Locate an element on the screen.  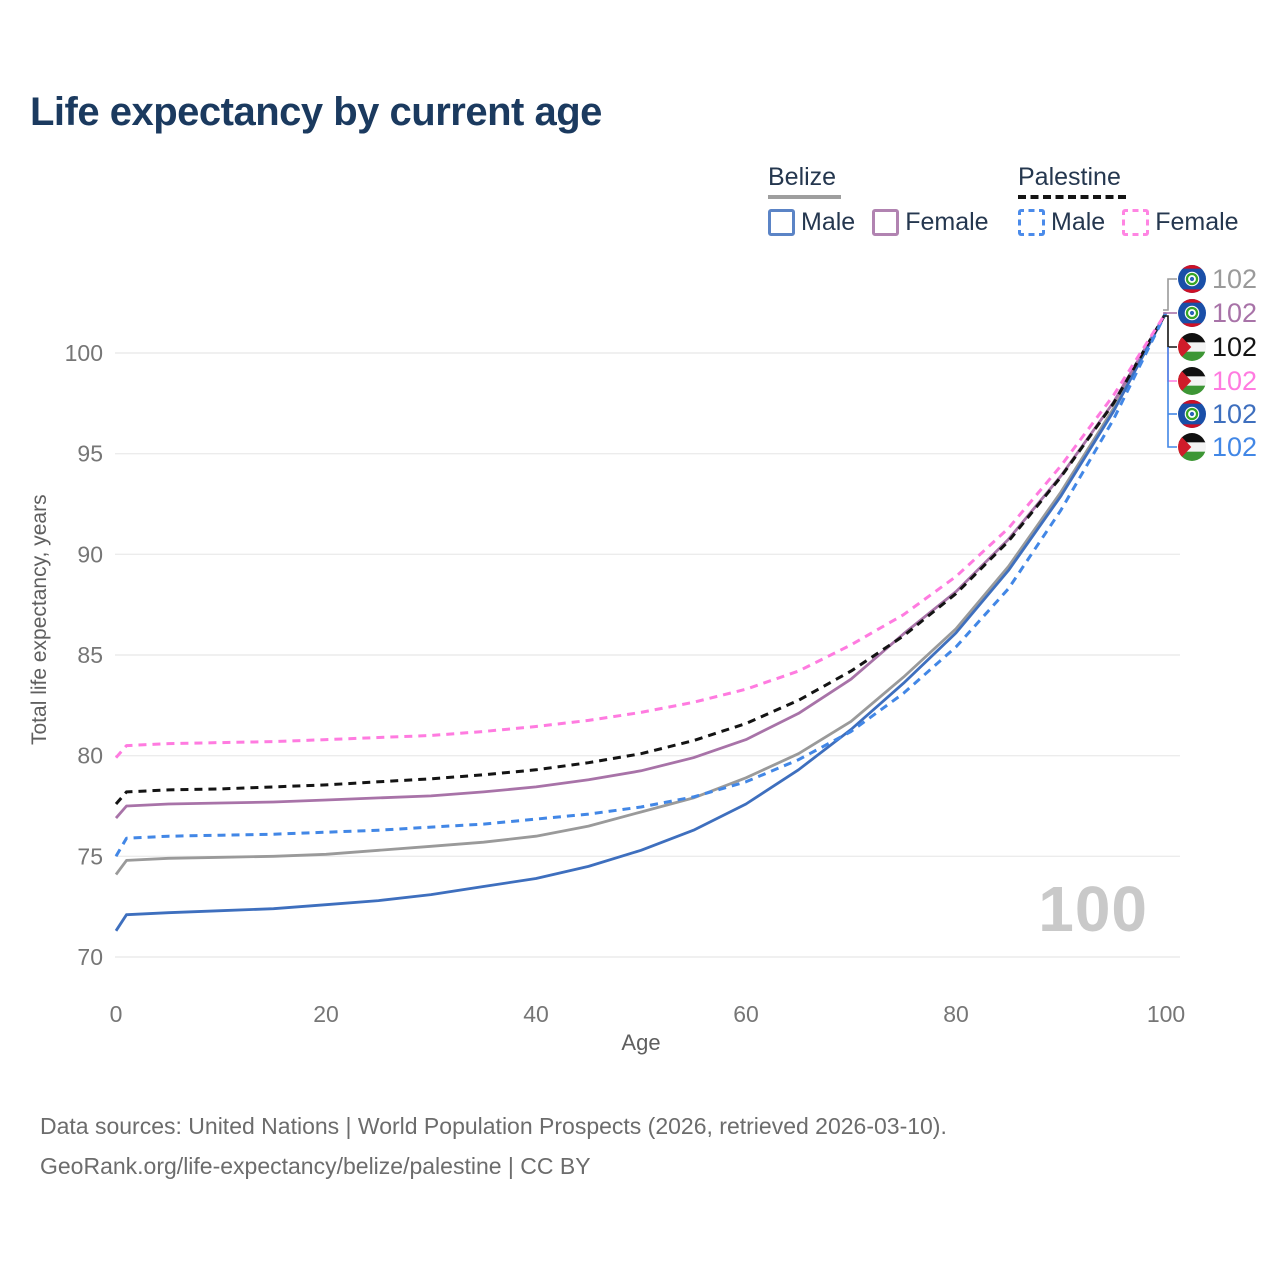
belize-line-sample is located at coordinates (804, 197).